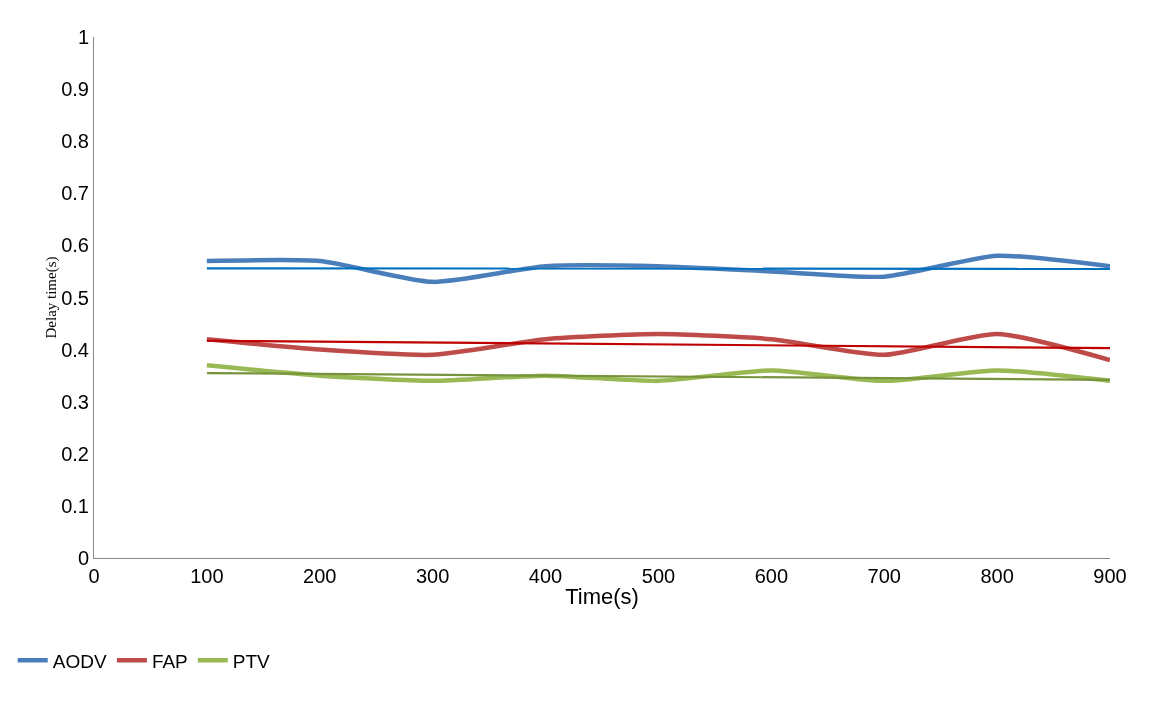 The image size is (1159, 707). I want to click on y-tick-label: 0.1, so click(75, 505).